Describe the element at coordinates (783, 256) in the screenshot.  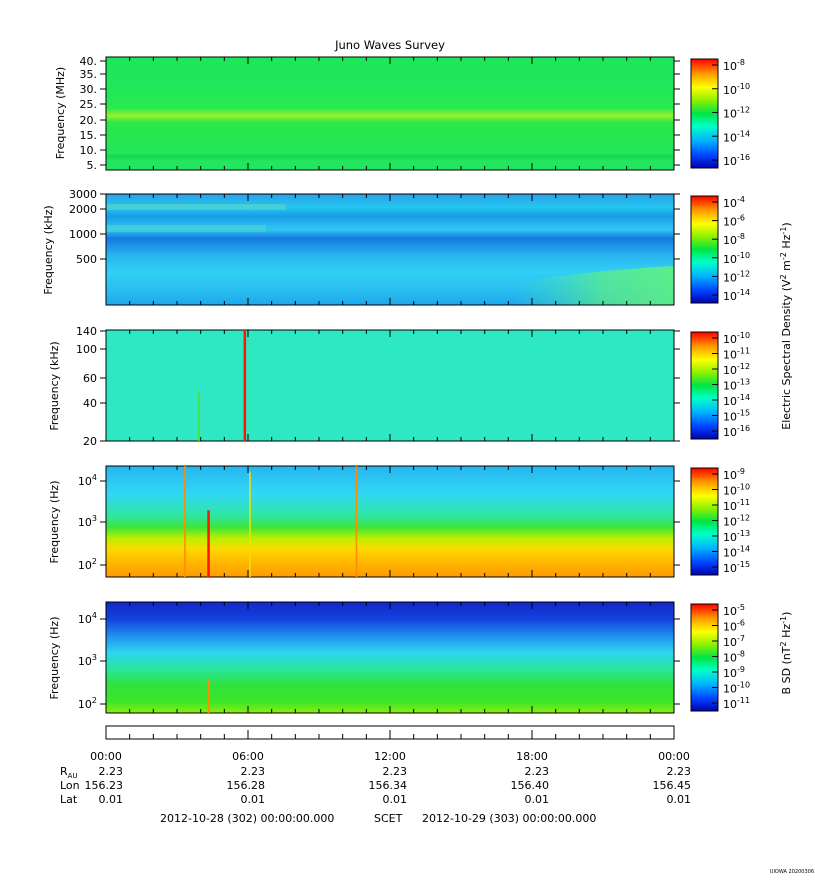
I see `electric-exp-2: -2` at that location.